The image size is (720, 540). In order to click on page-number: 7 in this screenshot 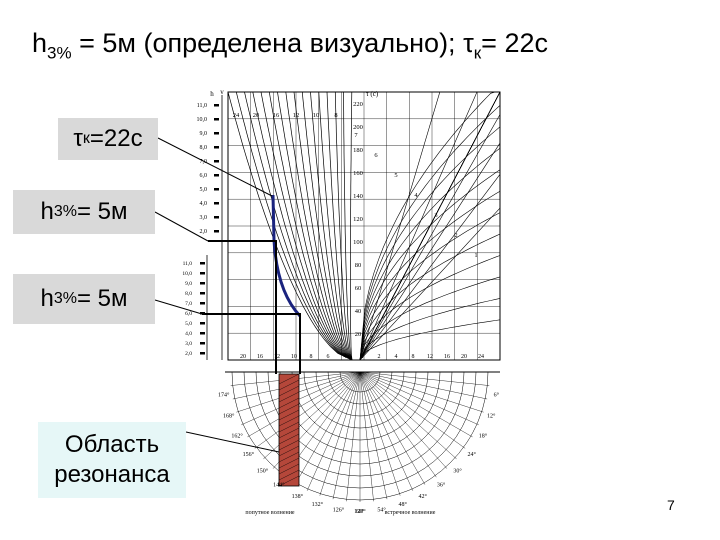, I will do `click(671, 505)`.